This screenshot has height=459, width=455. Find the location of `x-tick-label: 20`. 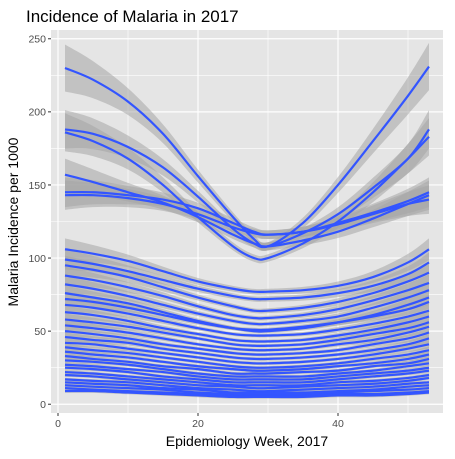

x-tick-label: 20 is located at coordinates (198, 424).